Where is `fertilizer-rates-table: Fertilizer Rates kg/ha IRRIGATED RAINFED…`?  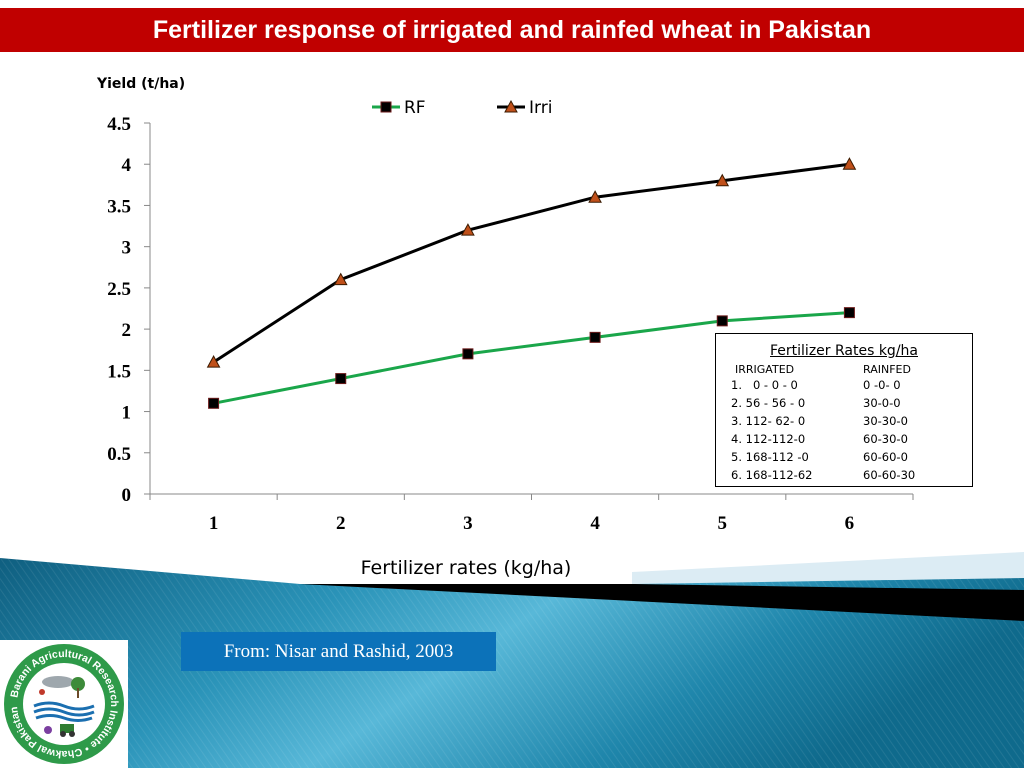
fertilizer-rates-table: Fertilizer Rates kg/ha IRRIGATED RAINFED… is located at coordinates (844, 410).